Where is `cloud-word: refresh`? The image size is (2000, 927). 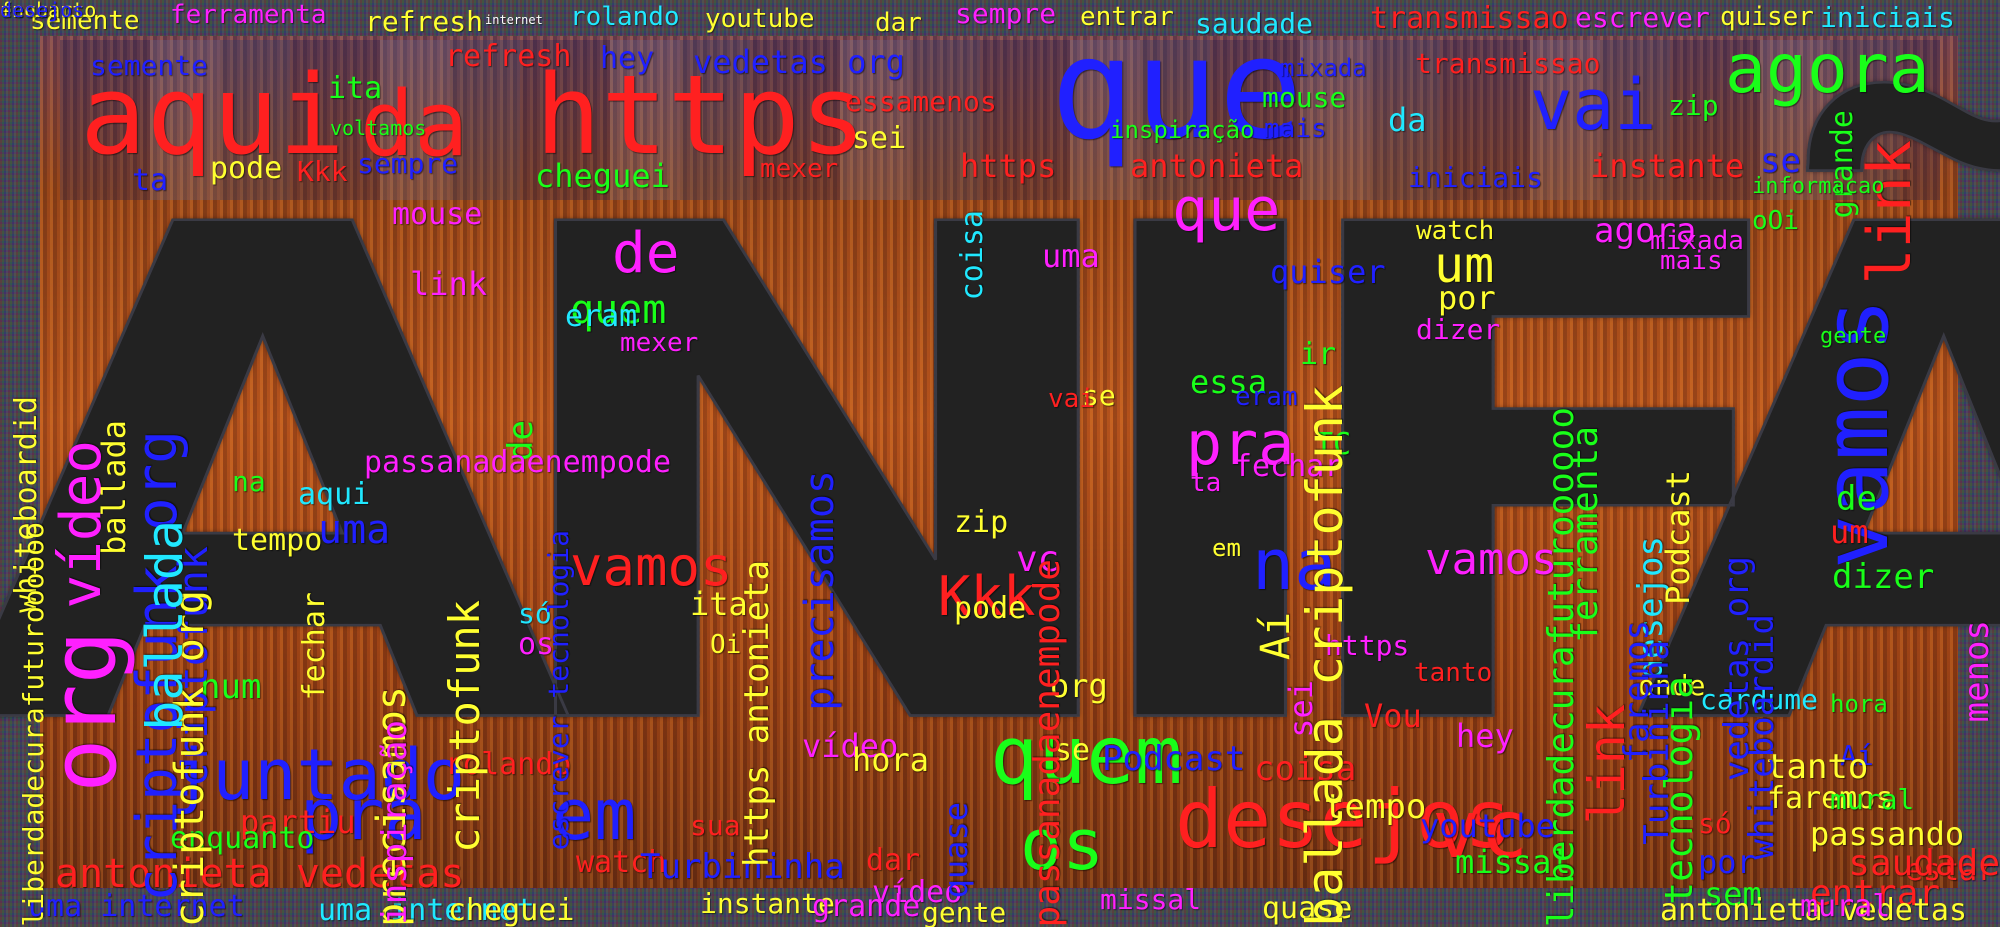
cloud-word: refresh is located at coordinates (424, 21).